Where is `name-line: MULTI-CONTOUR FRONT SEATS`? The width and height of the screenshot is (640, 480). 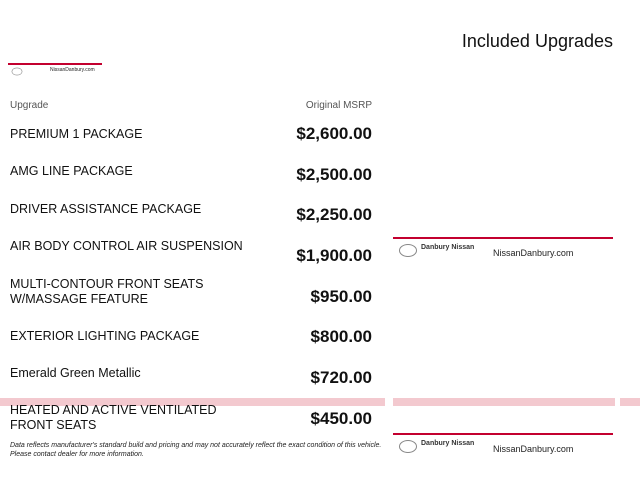 name-line: MULTI-CONTOUR FRONT SEATS is located at coordinates (107, 284).